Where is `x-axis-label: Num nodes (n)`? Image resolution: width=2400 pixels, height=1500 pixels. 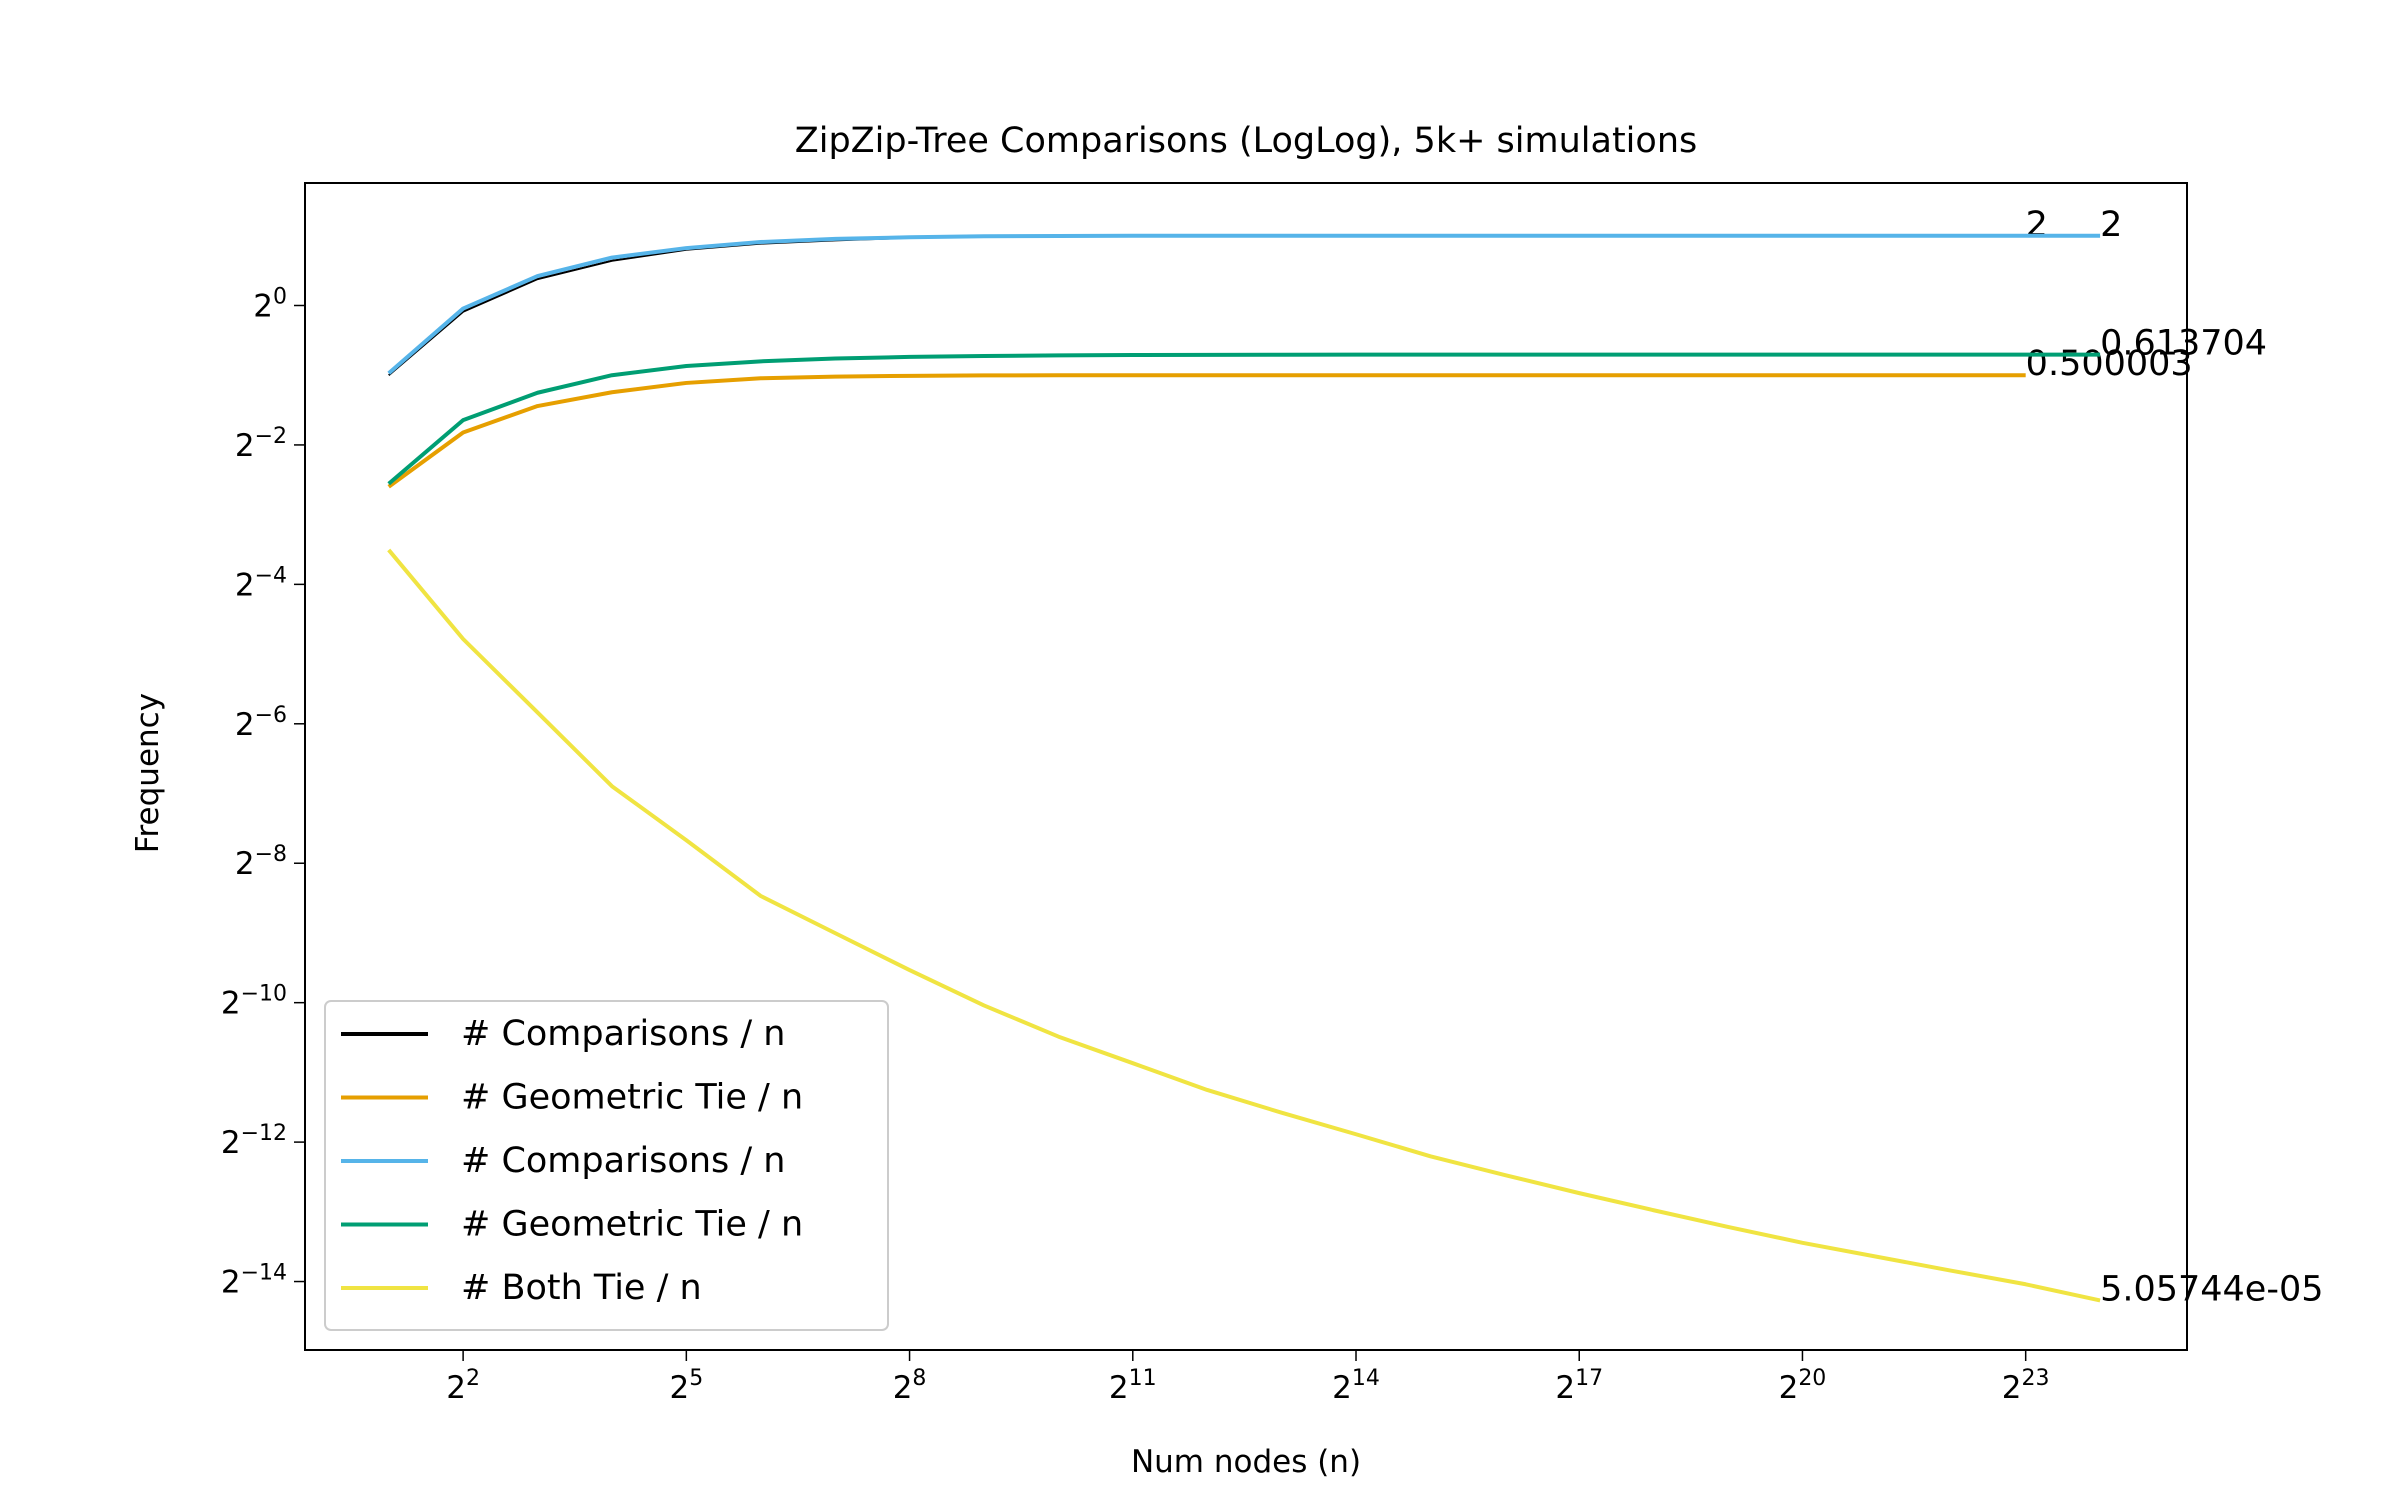 x-axis-label: Num nodes (n) is located at coordinates (1246, 1462).